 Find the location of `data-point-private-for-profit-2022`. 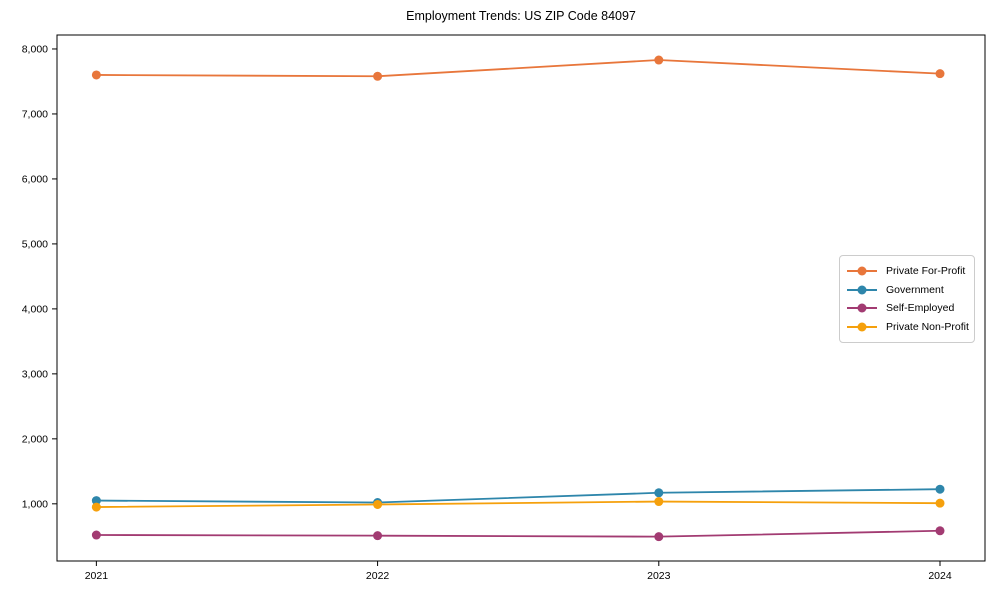

data-point-private-for-profit-2022 is located at coordinates (378, 76).